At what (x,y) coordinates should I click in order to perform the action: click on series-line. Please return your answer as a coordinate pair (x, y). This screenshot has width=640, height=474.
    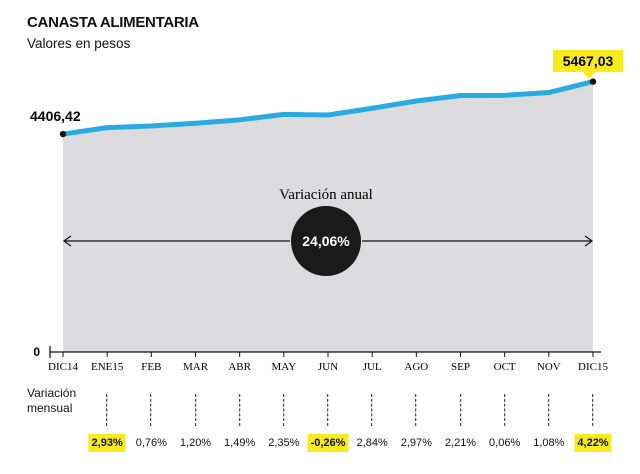
    Looking at the image, I should click on (328, 108).